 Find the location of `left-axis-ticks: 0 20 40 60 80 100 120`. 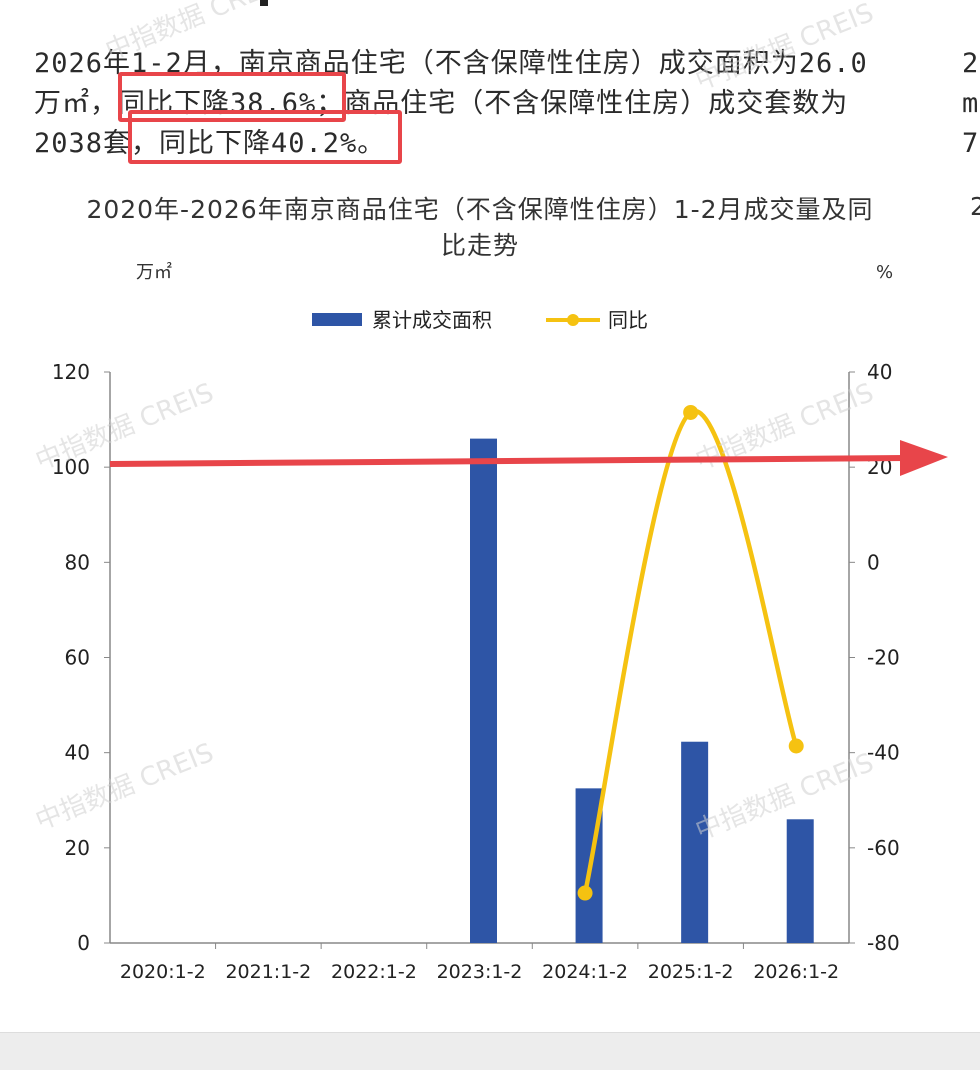

left-axis-ticks: 0 20 40 60 80 100 120 is located at coordinates (81, 657).